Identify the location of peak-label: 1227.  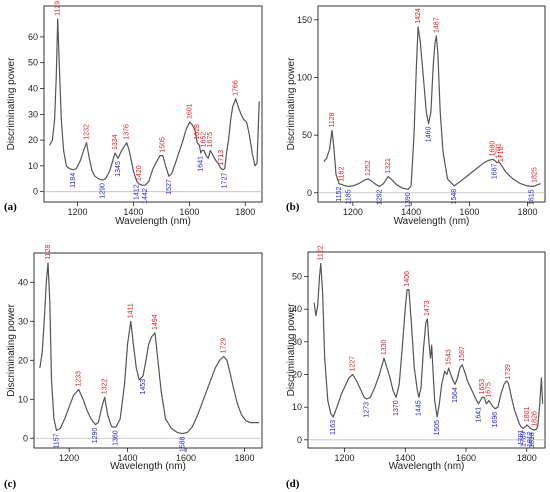
(353, 364).